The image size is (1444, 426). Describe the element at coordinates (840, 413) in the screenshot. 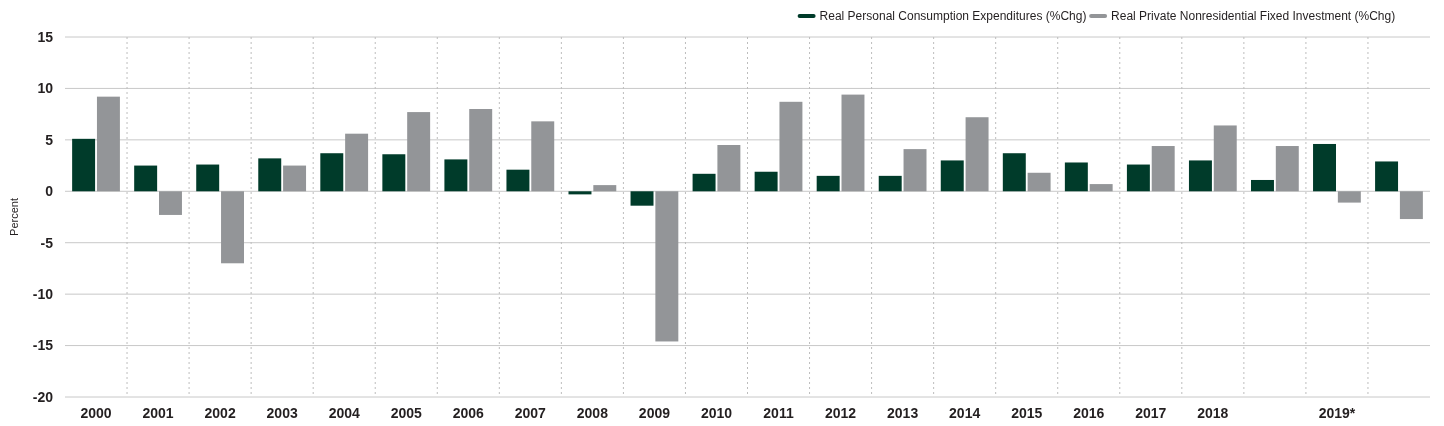

I see `x-tick-label: 2012` at that location.